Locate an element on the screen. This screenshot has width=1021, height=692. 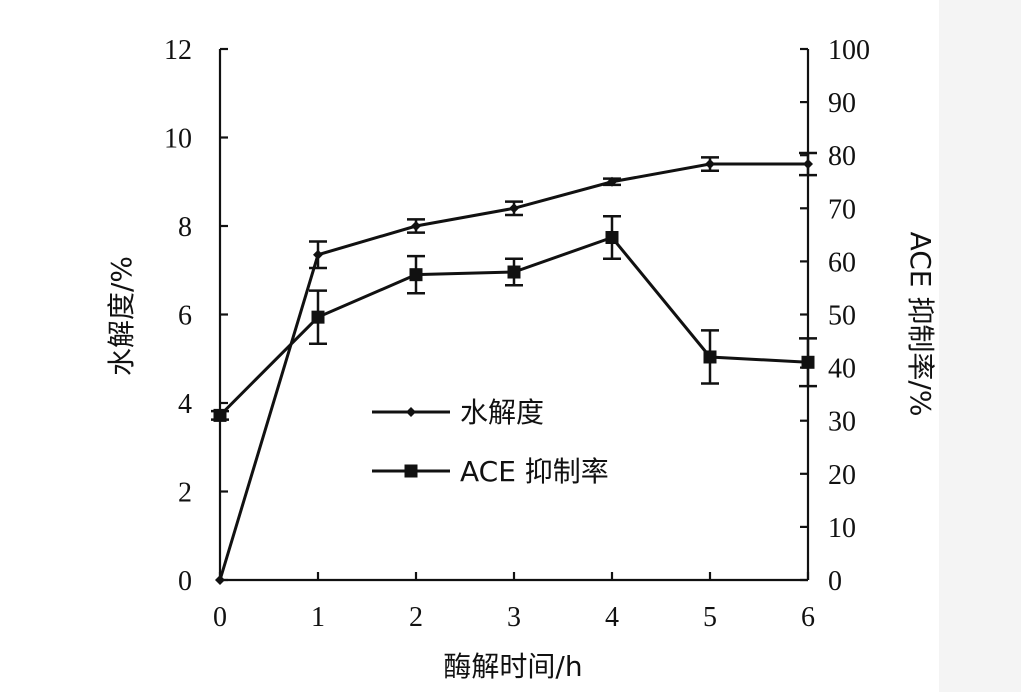
y-axis-left-title: 水解度/% is located at coordinates (121, 316).